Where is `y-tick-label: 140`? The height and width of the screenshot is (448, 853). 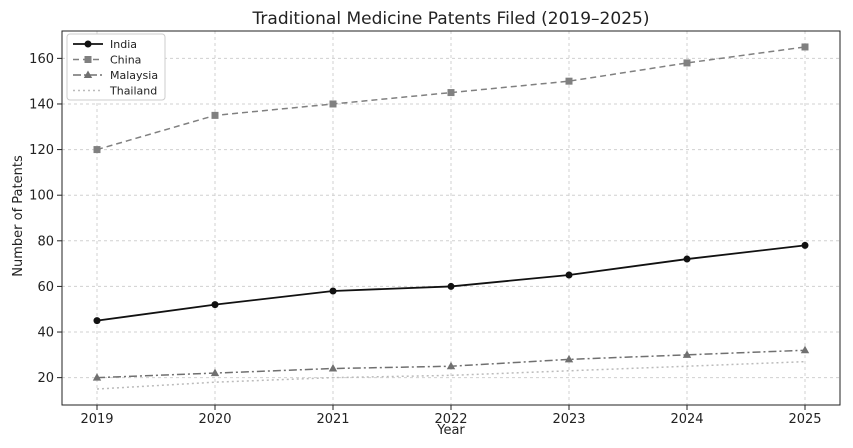 y-tick-label: 140 is located at coordinates (41, 104).